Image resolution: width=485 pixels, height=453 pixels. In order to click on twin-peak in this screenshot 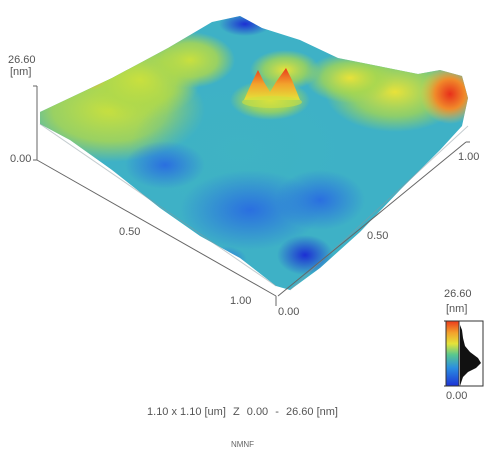, I will do `click(272, 88)`.